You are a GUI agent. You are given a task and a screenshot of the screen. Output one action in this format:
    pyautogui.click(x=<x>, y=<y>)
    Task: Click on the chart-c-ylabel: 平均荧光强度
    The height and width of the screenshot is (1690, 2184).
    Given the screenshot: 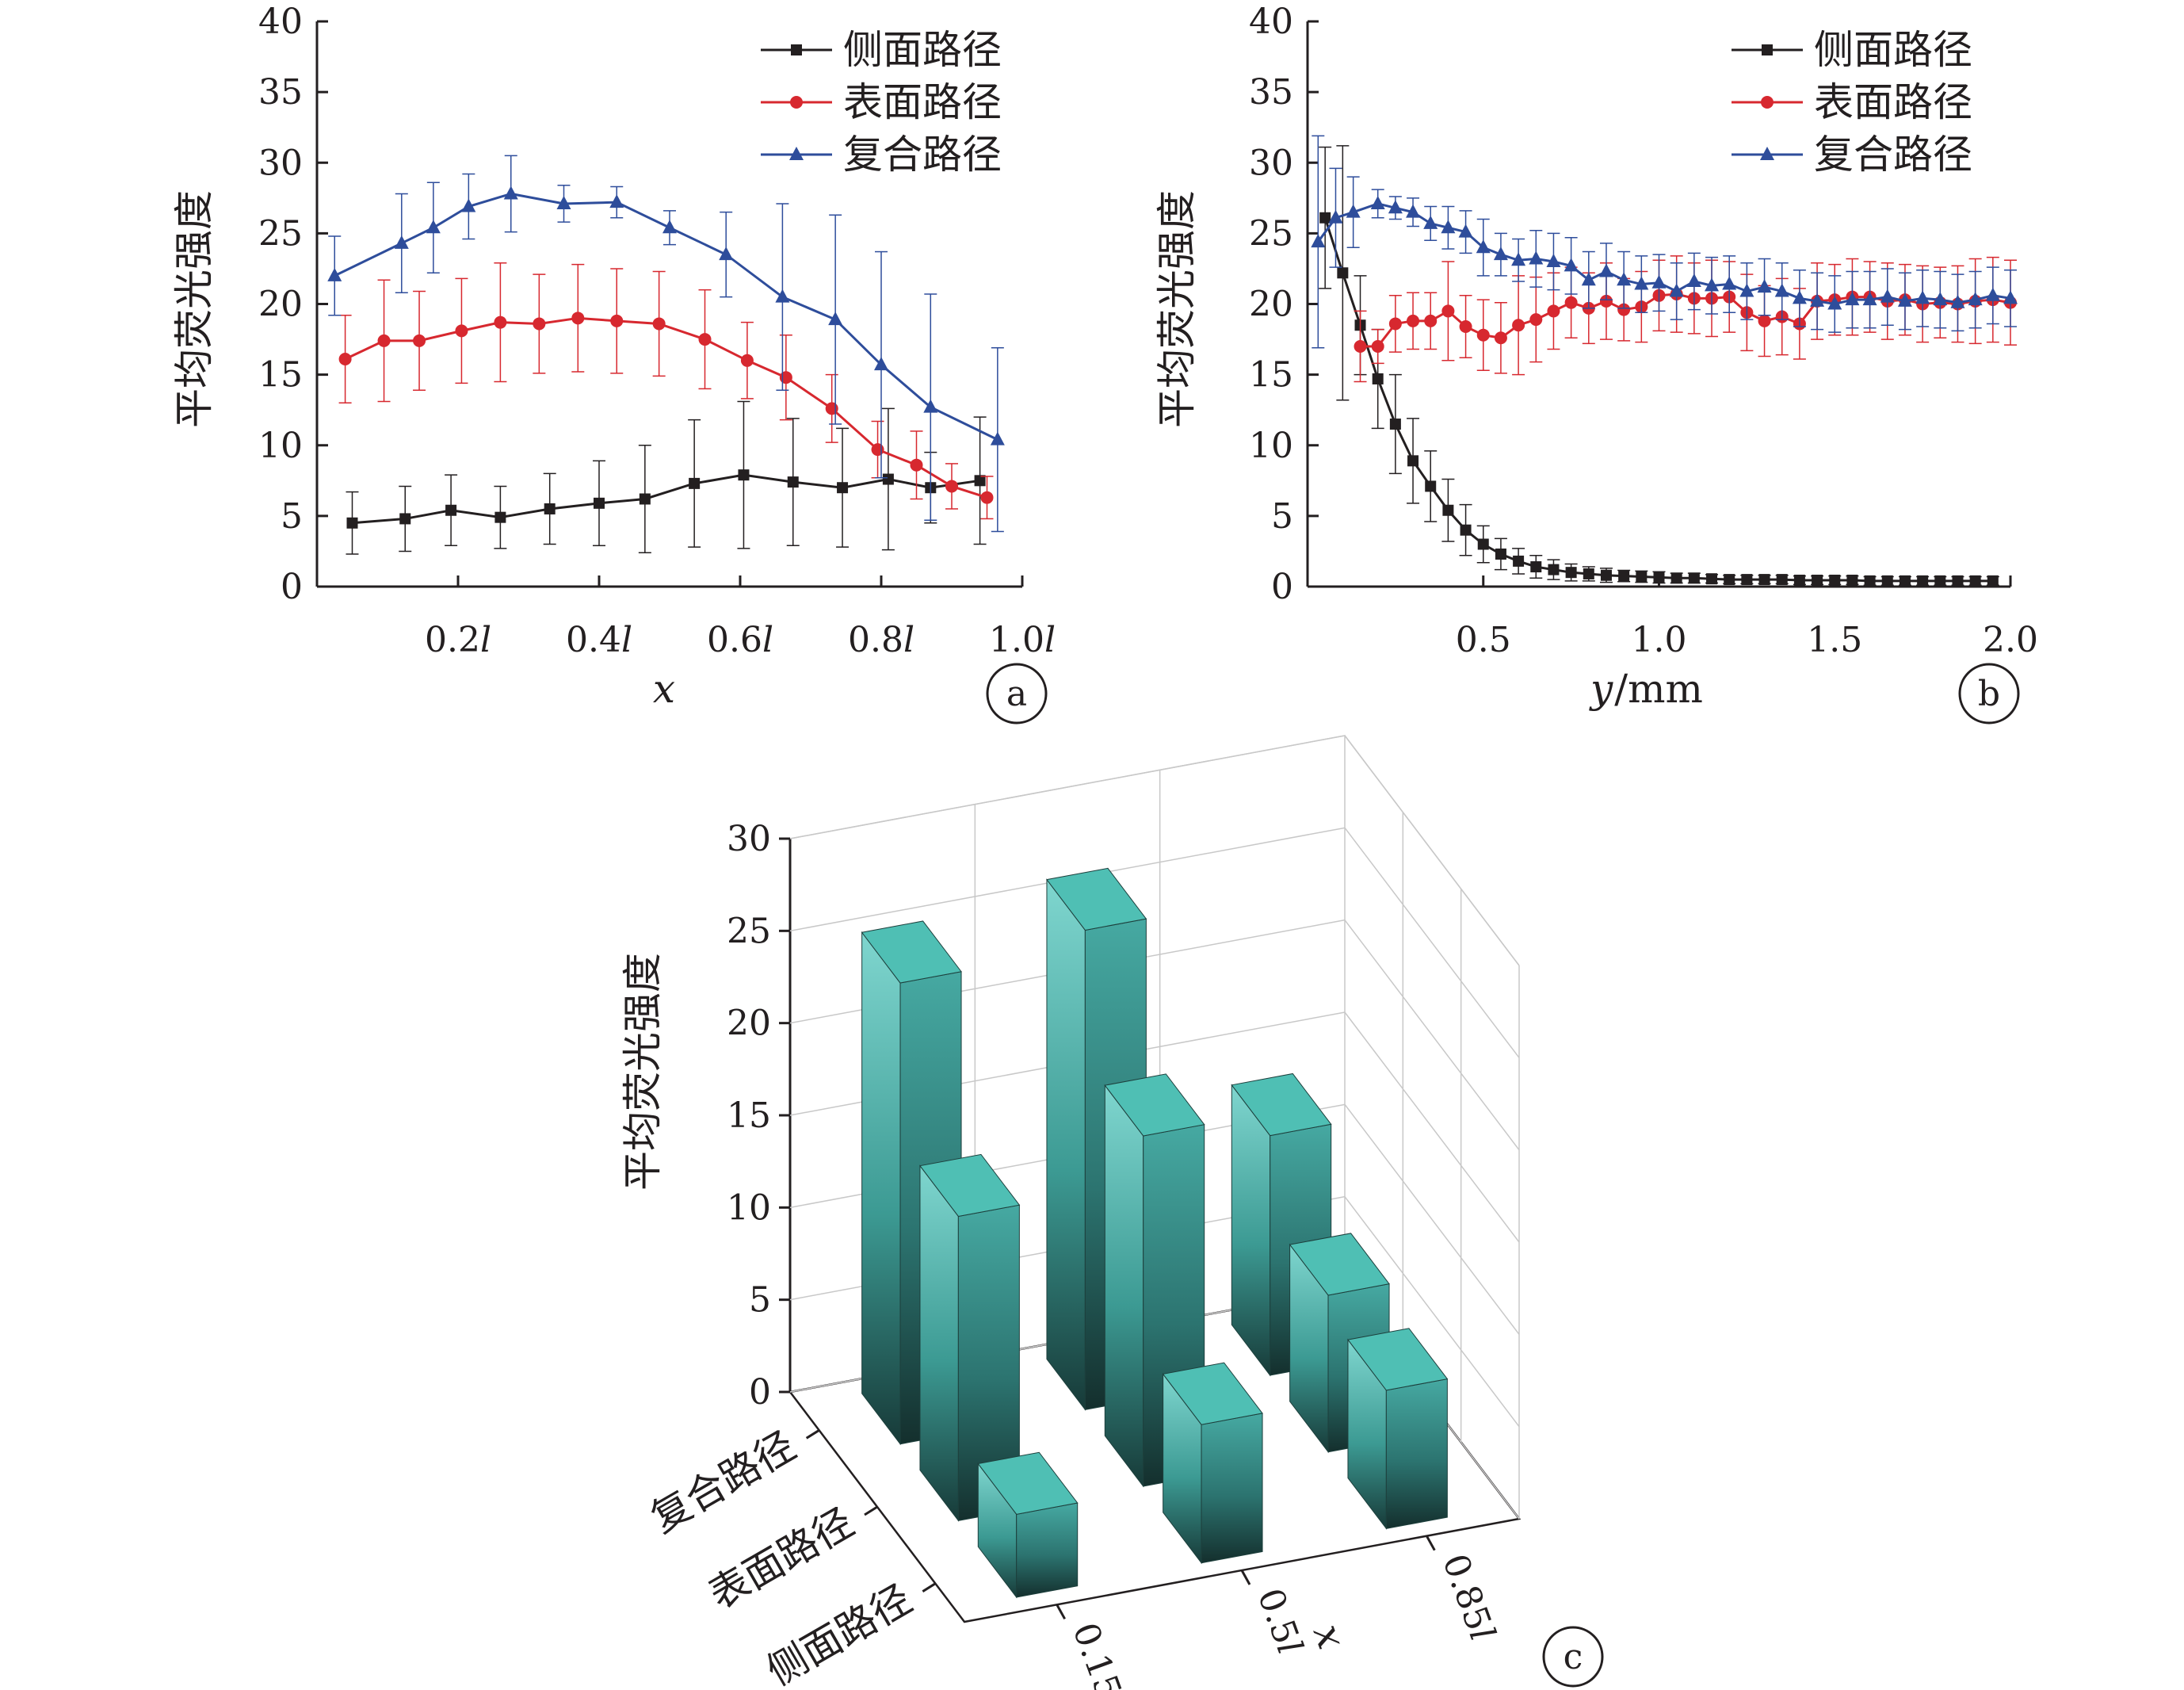 What is the action you would take?
    pyautogui.click(x=643, y=1072)
    